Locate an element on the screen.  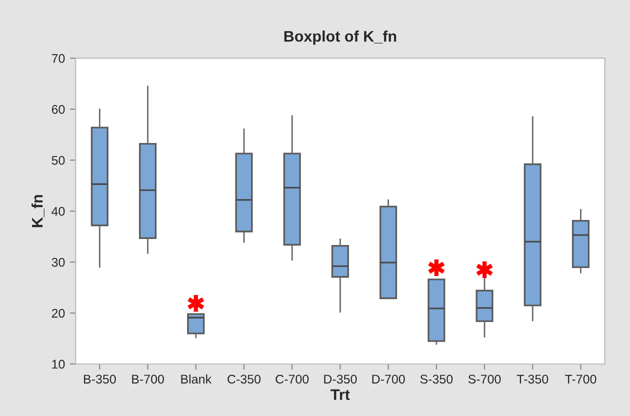
x-tick-label: C-700 is located at coordinates (292, 379).